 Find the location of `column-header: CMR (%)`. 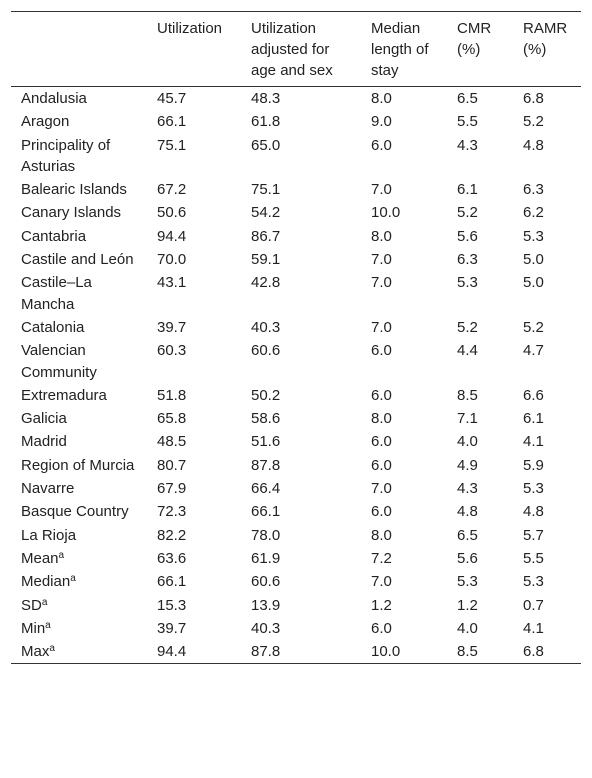

column-header: CMR (%) is located at coordinates (474, 39).